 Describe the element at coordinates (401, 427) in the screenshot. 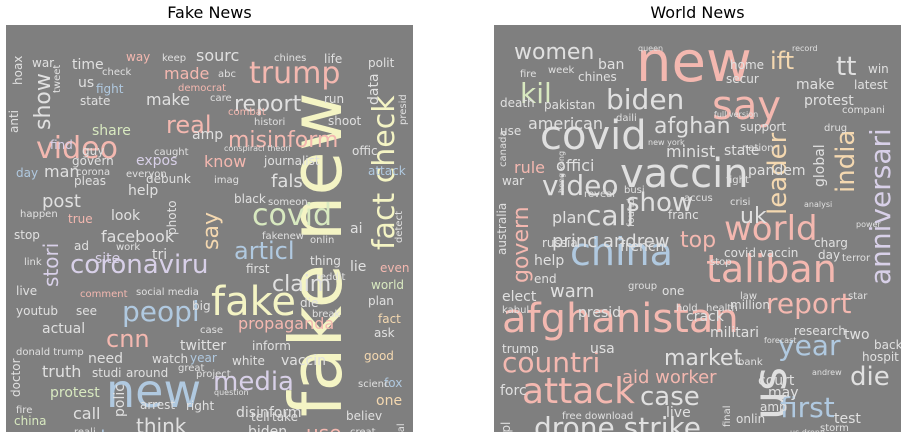

I see `word-viral: viral` at that location.